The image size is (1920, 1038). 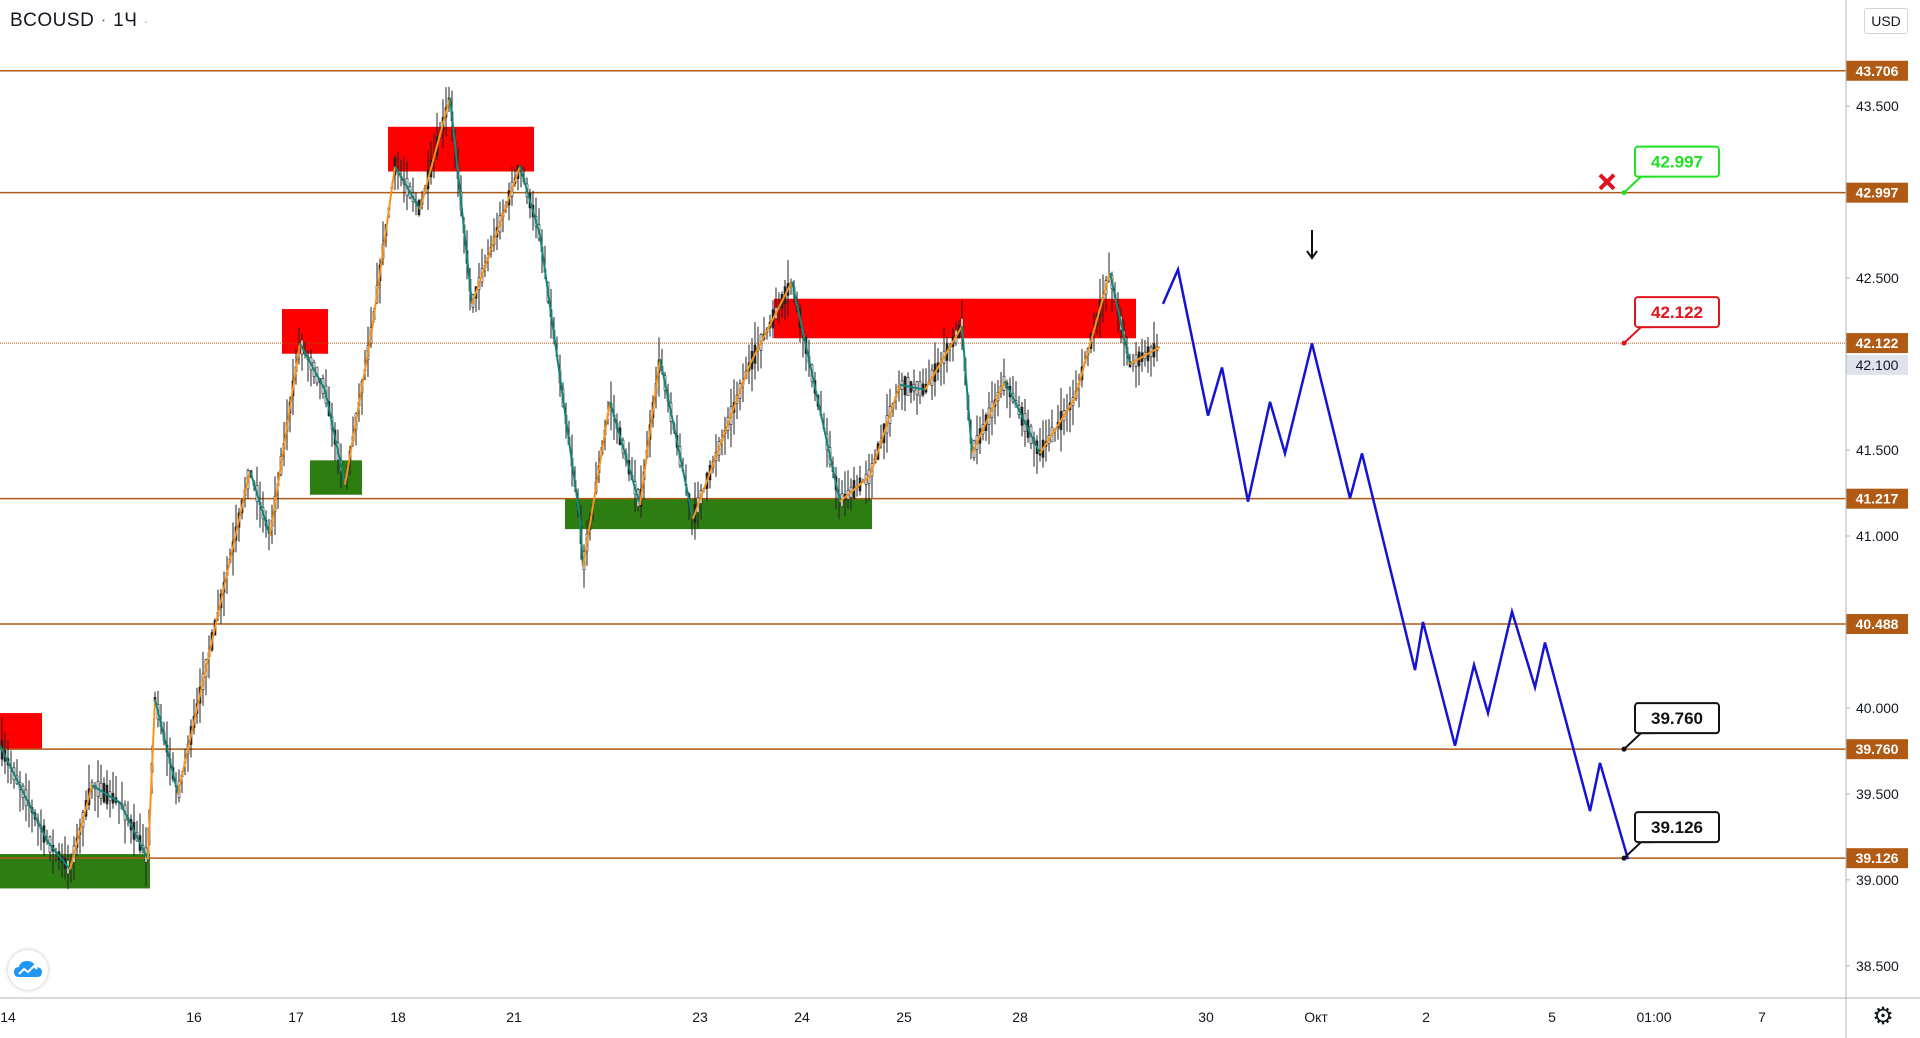 I want to click on x-tick-label: 17, so click(x=296, y=1017).